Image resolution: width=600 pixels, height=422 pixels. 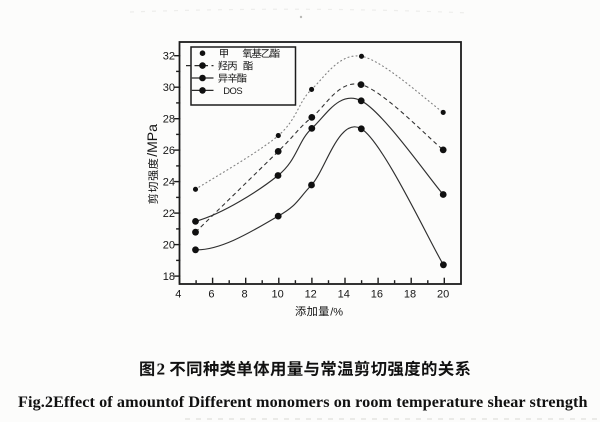 I want to click on svg-text: DOS, so click(x=232, y=90).